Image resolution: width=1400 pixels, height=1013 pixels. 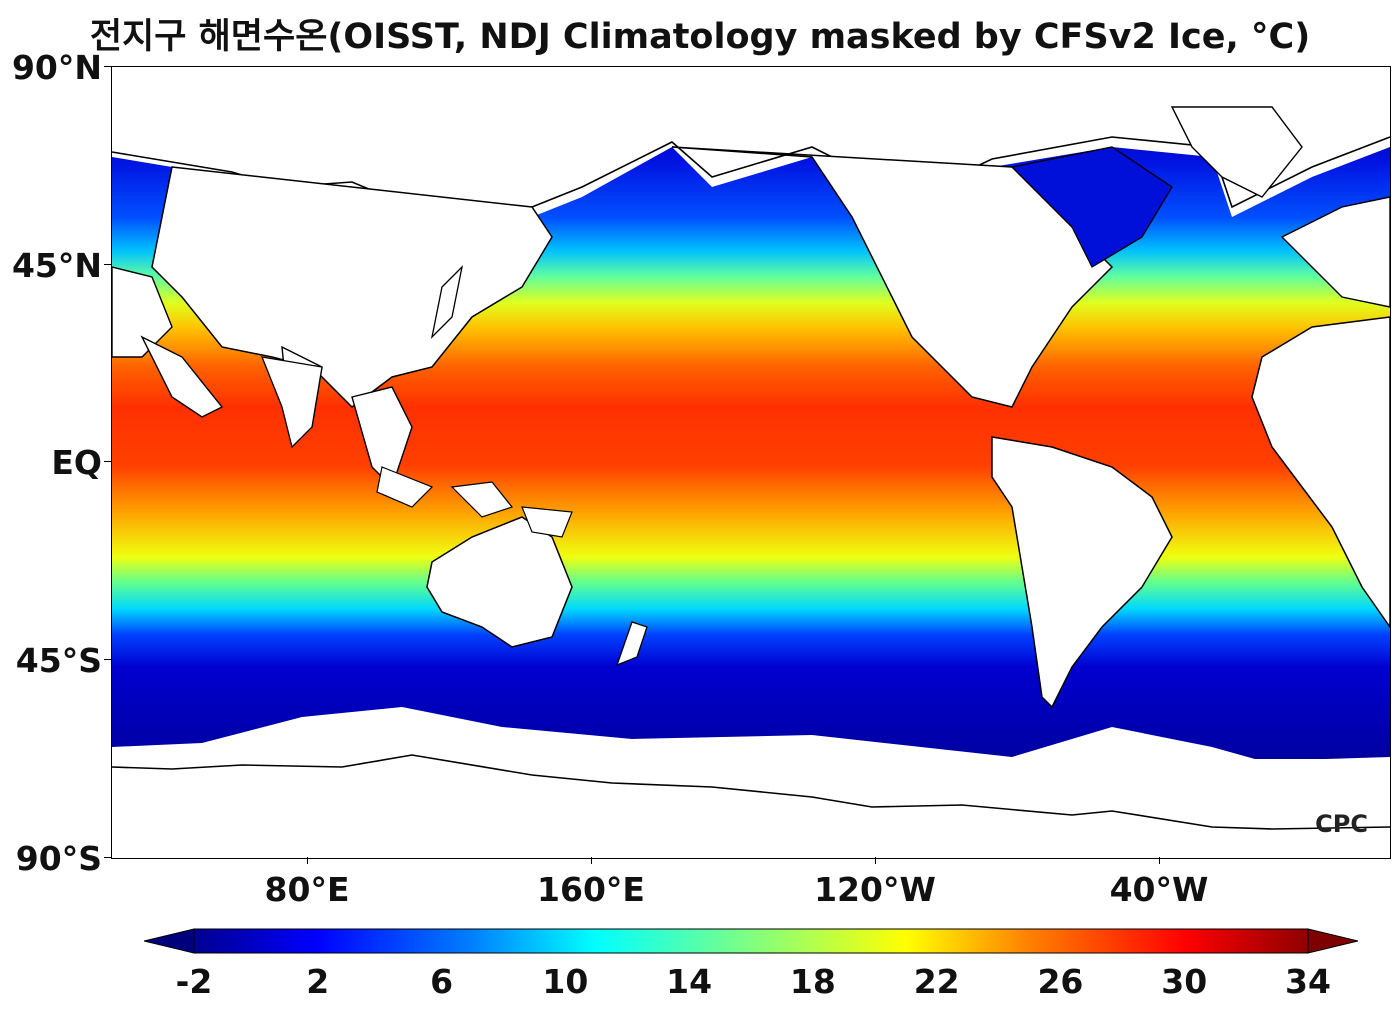 I want to click on colorbar-tick-label: 6, so click(x=442, y=981).